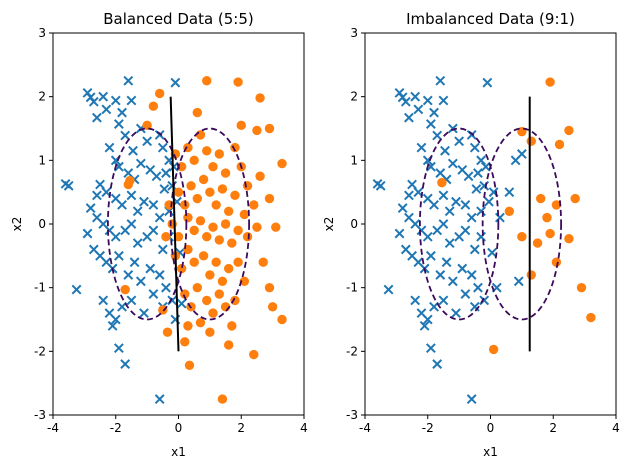  I want to click on x-tick-label: 4, so click(304, 428).